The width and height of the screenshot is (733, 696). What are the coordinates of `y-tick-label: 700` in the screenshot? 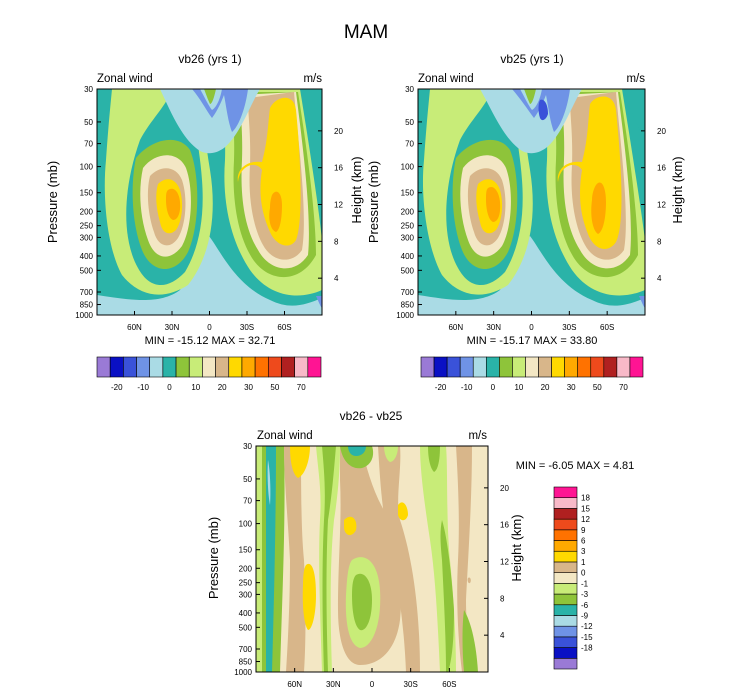 It's located at (408, 292).